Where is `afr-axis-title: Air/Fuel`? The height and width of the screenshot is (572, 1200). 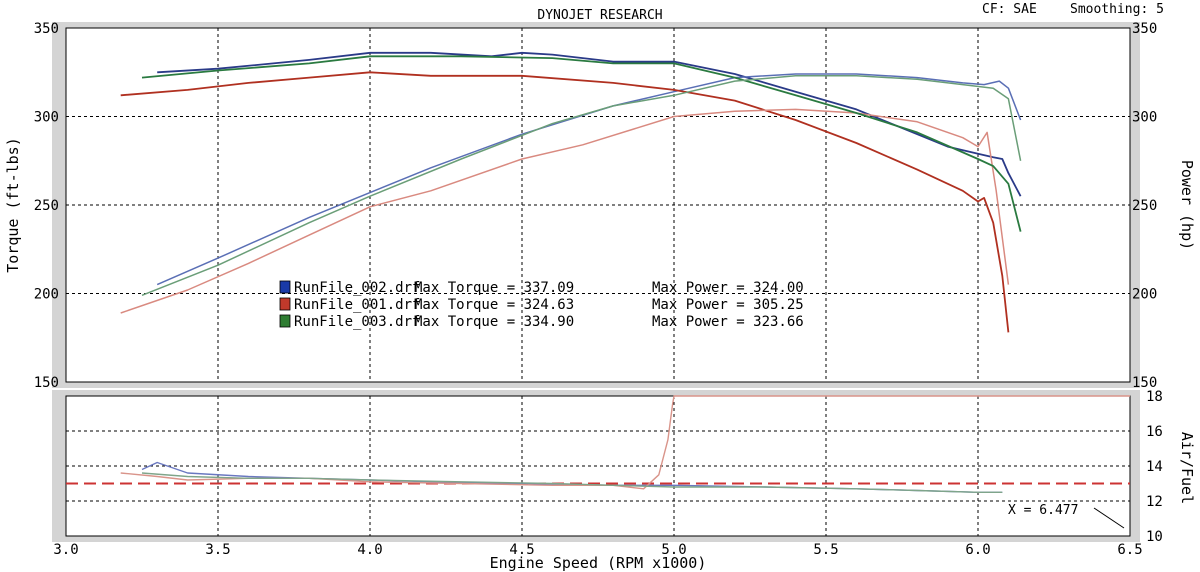 afr-axis-title: Air/Fuel is located at coordinates (1187, 468).